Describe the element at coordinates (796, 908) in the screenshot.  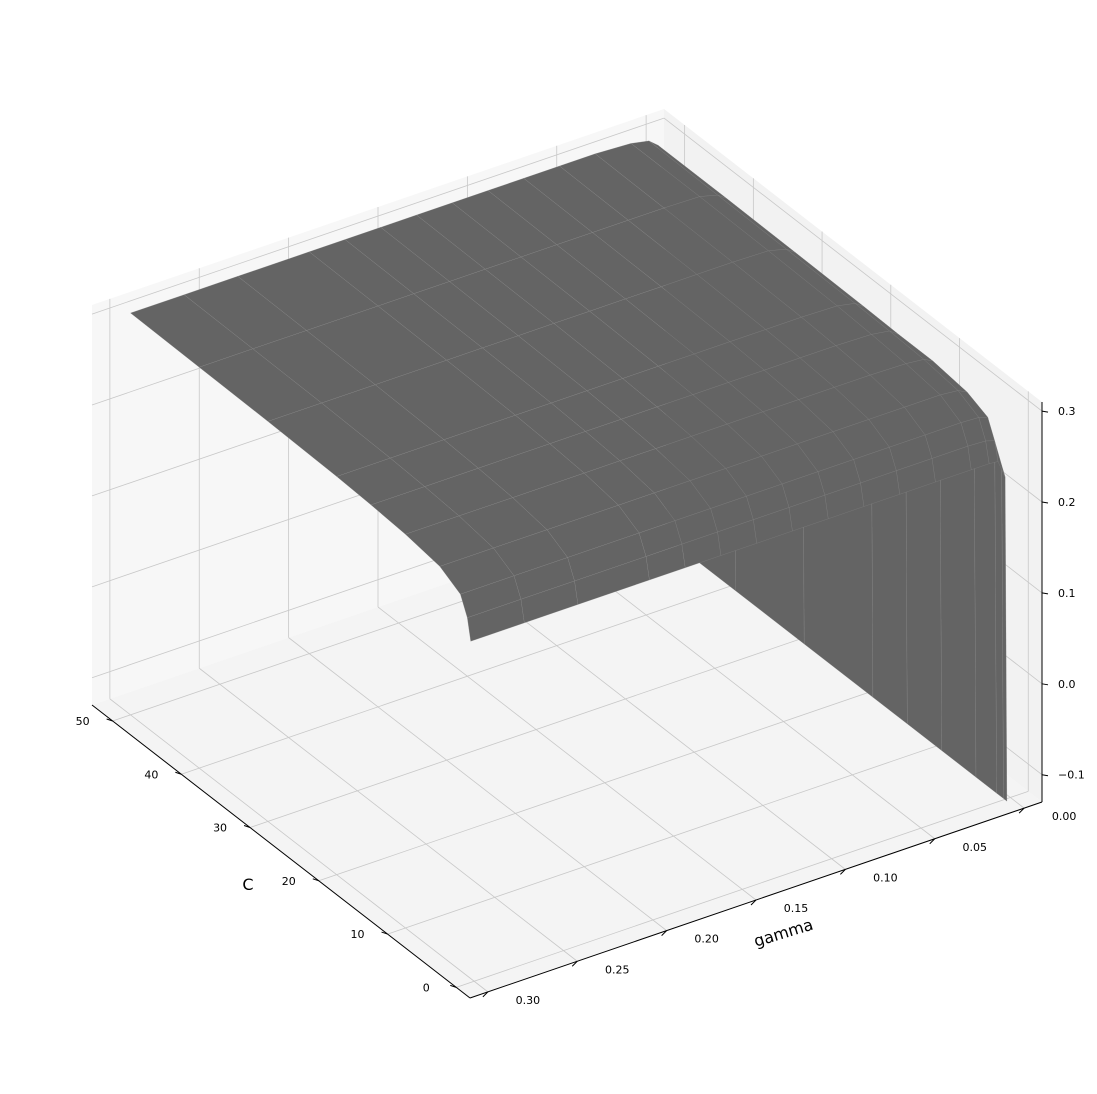
I see `gamma-tick-label: 0.15` at that location.